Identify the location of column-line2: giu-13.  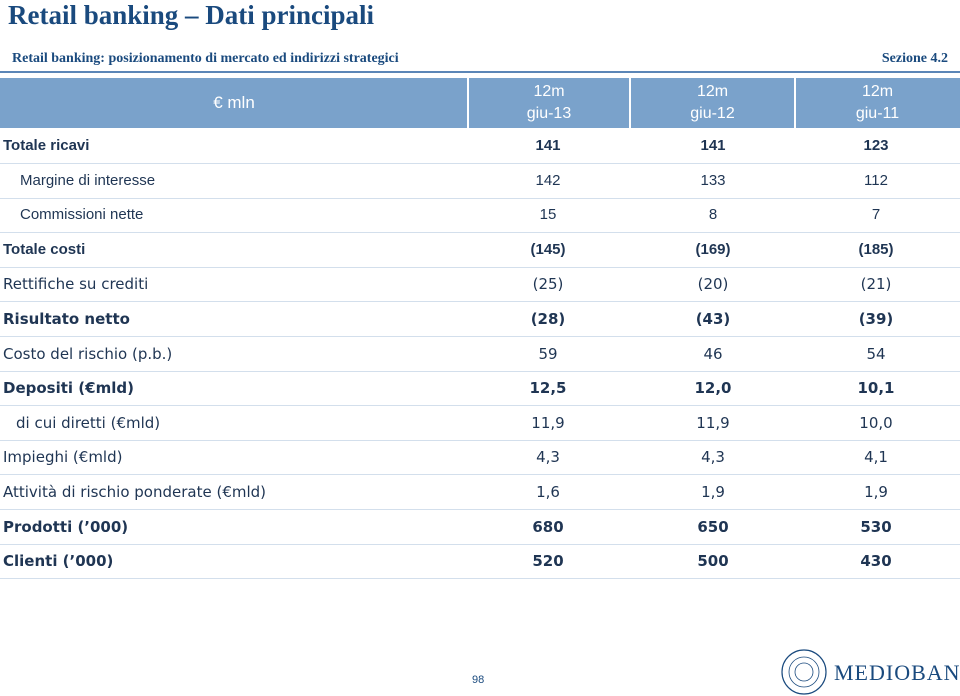
(549, 113).